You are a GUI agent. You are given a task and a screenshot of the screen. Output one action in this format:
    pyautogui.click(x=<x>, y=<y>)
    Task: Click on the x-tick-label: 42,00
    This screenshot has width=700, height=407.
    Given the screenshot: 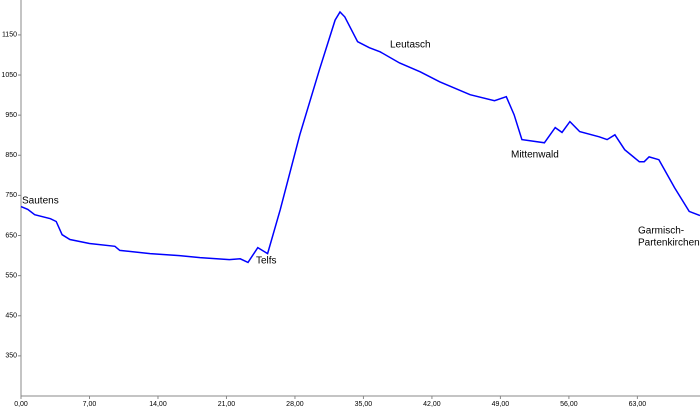 What is the action you would take?
    pyautogui.click(x=432, y=404)
    